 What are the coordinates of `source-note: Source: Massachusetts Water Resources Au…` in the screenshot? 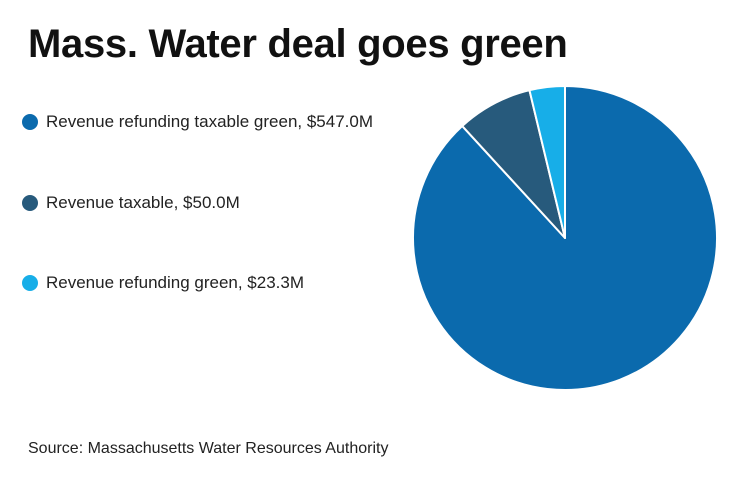 It's located at (208, 448).